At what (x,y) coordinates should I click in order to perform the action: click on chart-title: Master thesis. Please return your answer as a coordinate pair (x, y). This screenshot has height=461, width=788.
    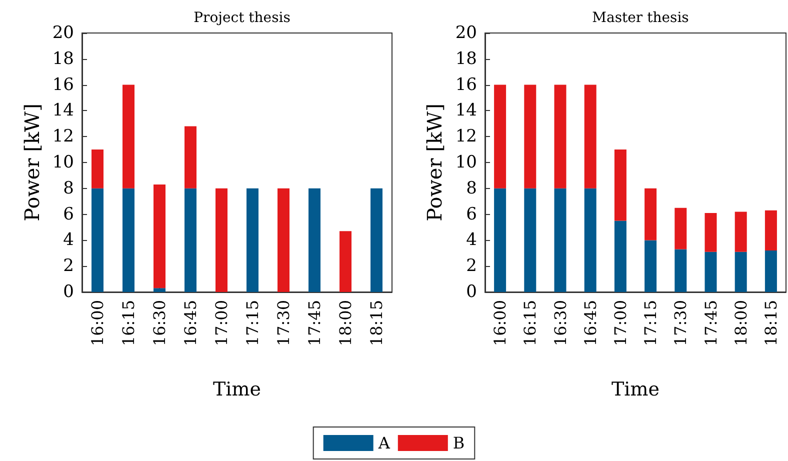
    Looking at the image, I should click on (640, 18).